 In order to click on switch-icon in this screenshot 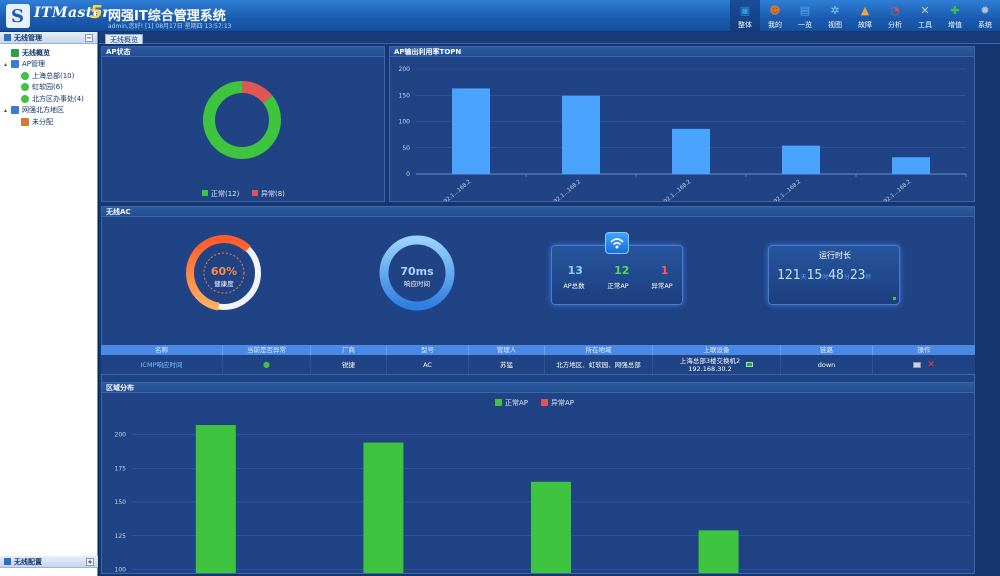, I will do `click(750, 364)`.